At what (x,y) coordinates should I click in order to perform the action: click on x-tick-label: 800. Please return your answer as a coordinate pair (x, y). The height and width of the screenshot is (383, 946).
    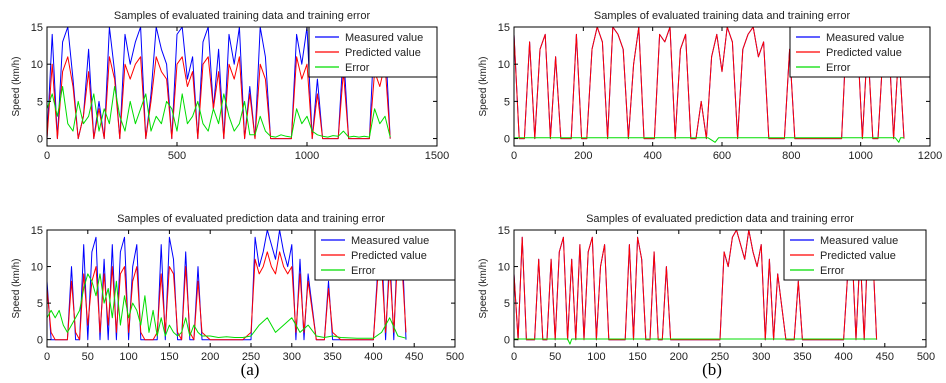
    Looking at the image, I should click on (791, 156).